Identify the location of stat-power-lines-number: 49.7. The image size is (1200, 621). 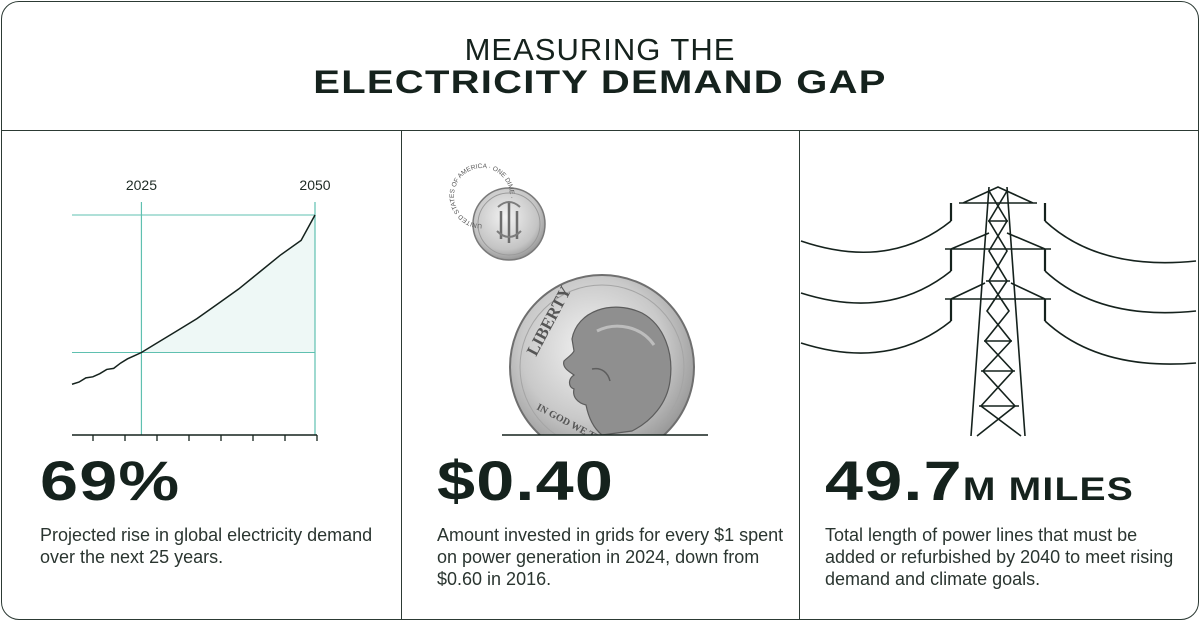
(894, 480).